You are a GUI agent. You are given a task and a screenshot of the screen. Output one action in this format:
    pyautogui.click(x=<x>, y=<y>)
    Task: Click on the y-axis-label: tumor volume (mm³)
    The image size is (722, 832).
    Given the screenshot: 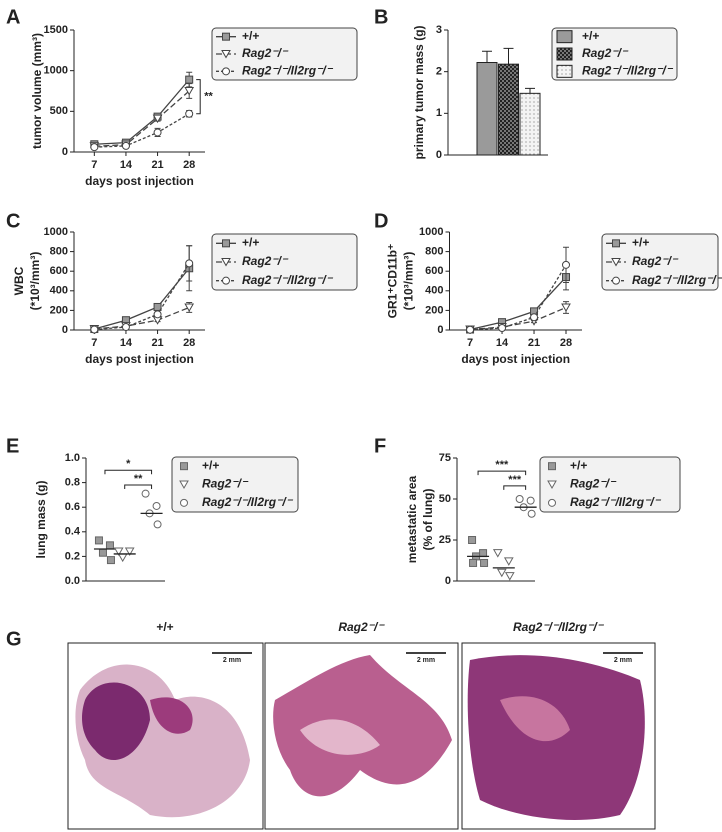 What is the action you would take?
    pyautogui.click(x=37, y=91)
    